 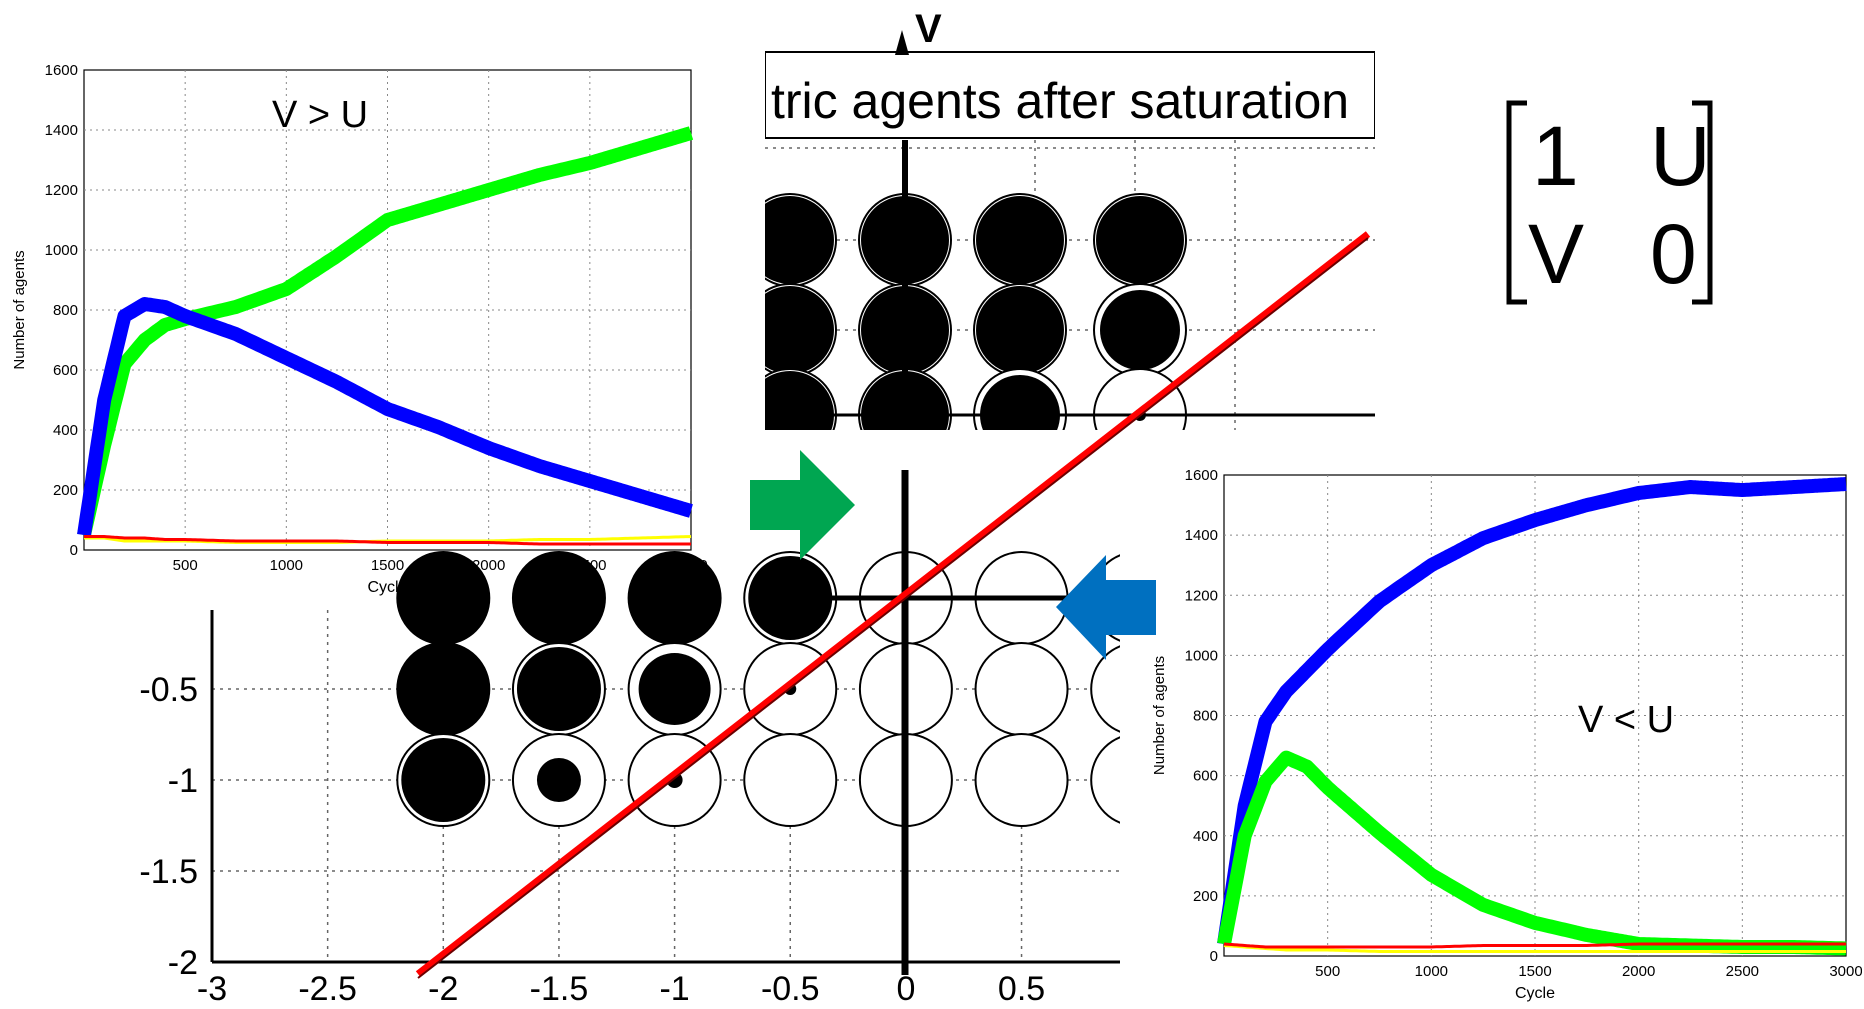 What do you see at coordinates (1516, 202) in the screenshot?
I see `matrix-left-bracket` at bounding box center [1516, 202].